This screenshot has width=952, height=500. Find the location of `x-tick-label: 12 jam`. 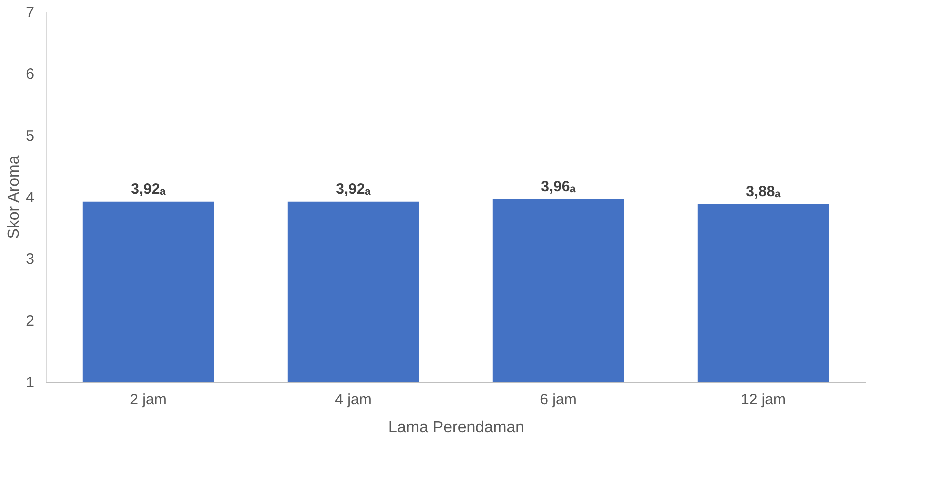

x-tick-label: 12 jam is located at coordinates (763, 400).